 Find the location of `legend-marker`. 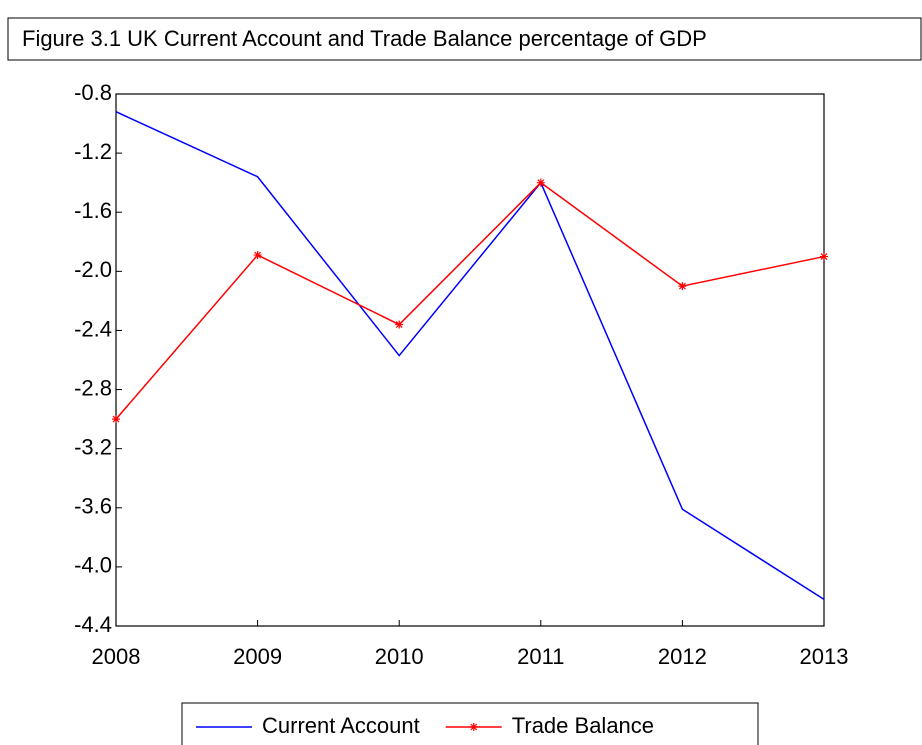

legend-marker is located at coordinates (473, 727).